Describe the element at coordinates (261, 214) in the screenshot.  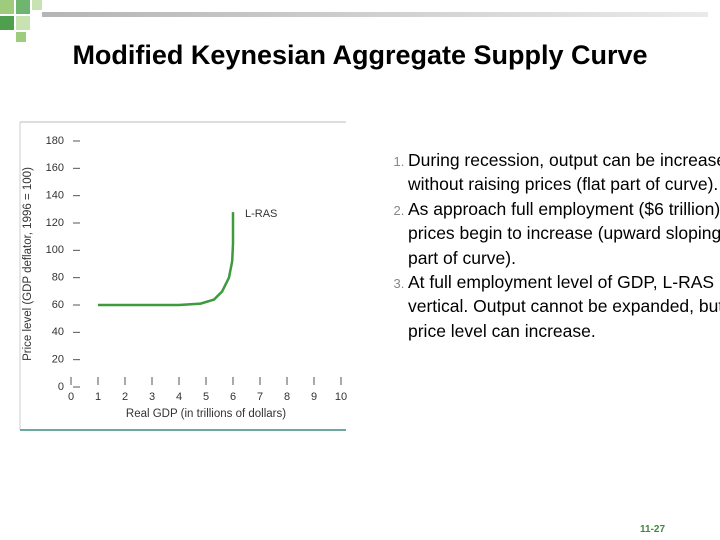
I see `series-label: L-RAS` at that location.